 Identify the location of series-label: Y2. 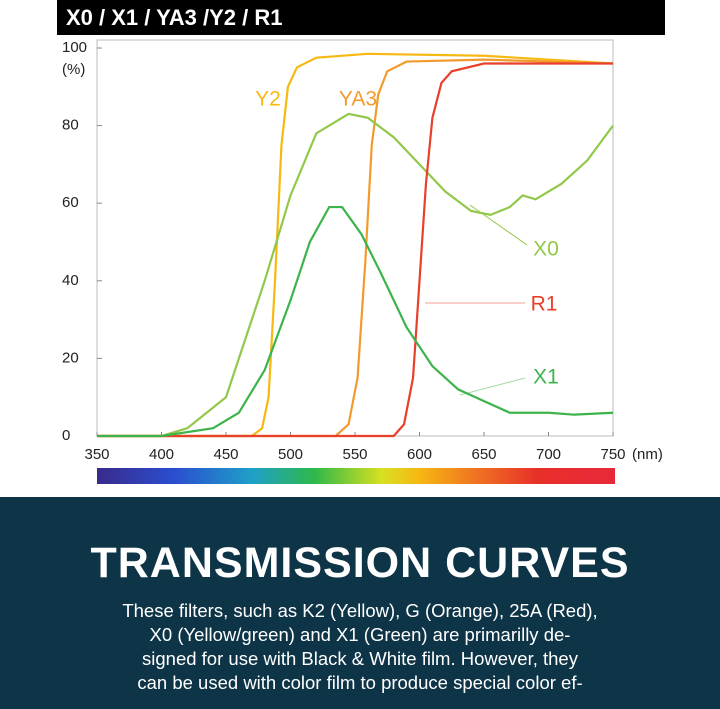
(268, 99).